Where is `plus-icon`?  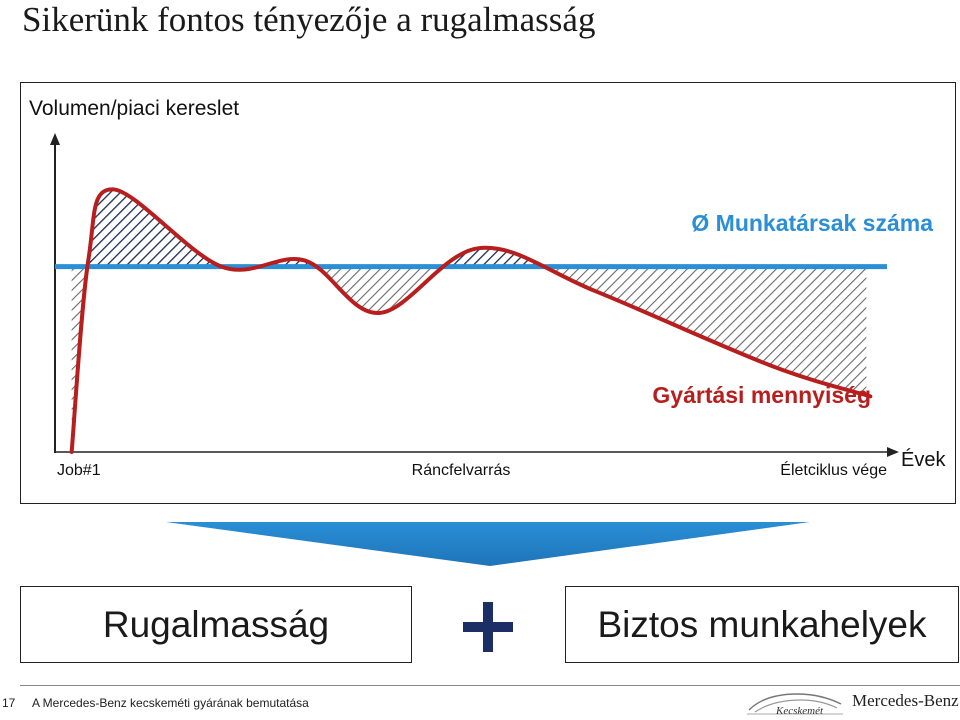 plus-icon is located at coordinates (488, 627).